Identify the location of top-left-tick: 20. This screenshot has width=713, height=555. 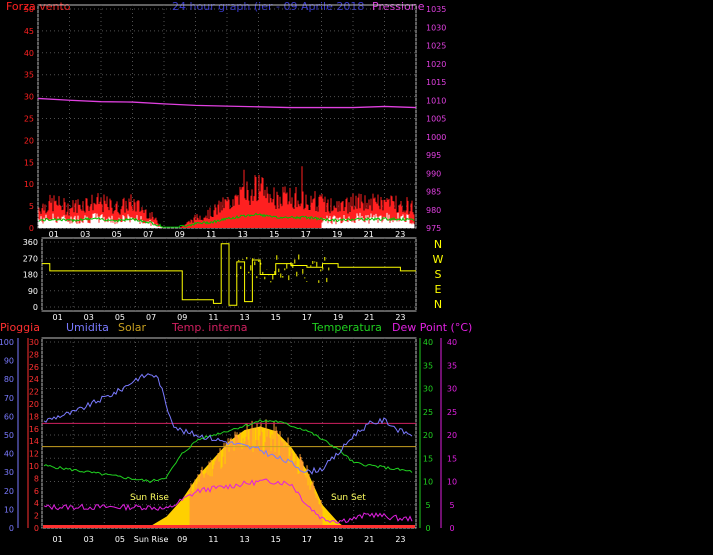
(29, 140).